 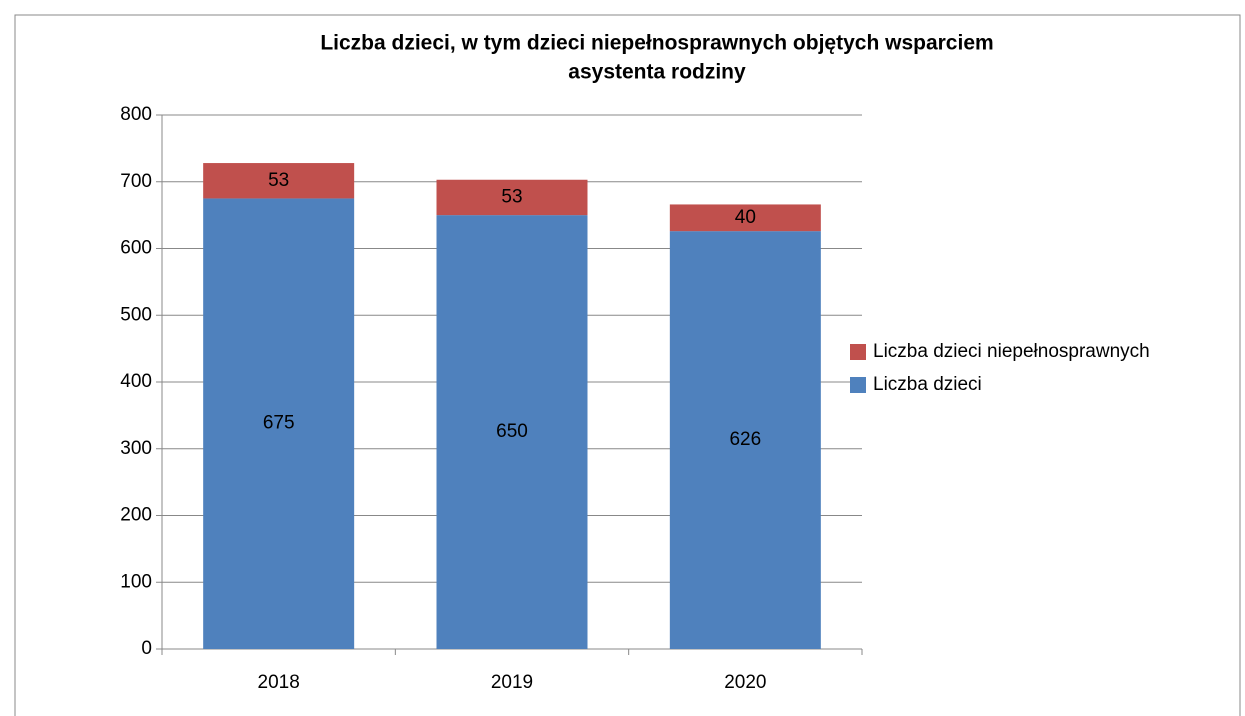 I want to click on y-tick-label: 100, so click(x=136, y=581).